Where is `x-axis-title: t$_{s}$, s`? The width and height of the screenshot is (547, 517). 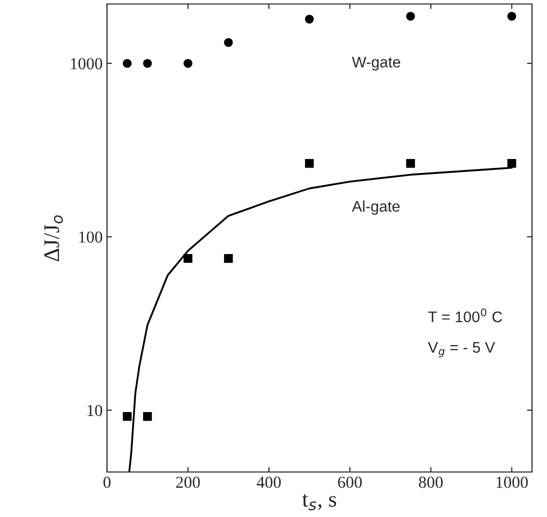 x-axis-title: t$_{s}$, s is located at coordinates (319, 502).